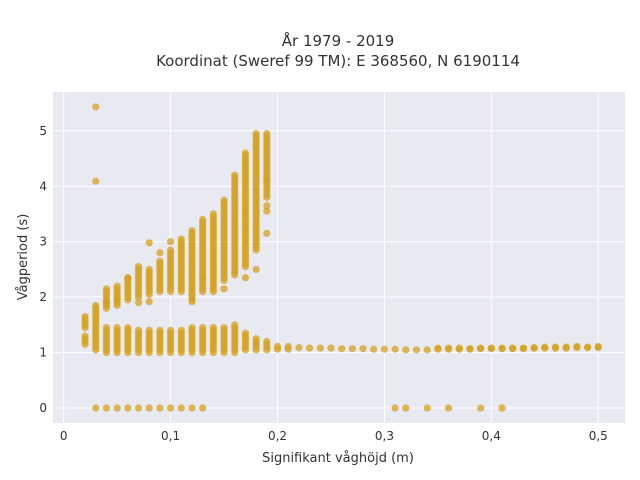 This screenshot has height=480, width=640. Describe the element at coordinates (491, 436) in the screenshot. I see `x-tick-label: 0,4` at that location.